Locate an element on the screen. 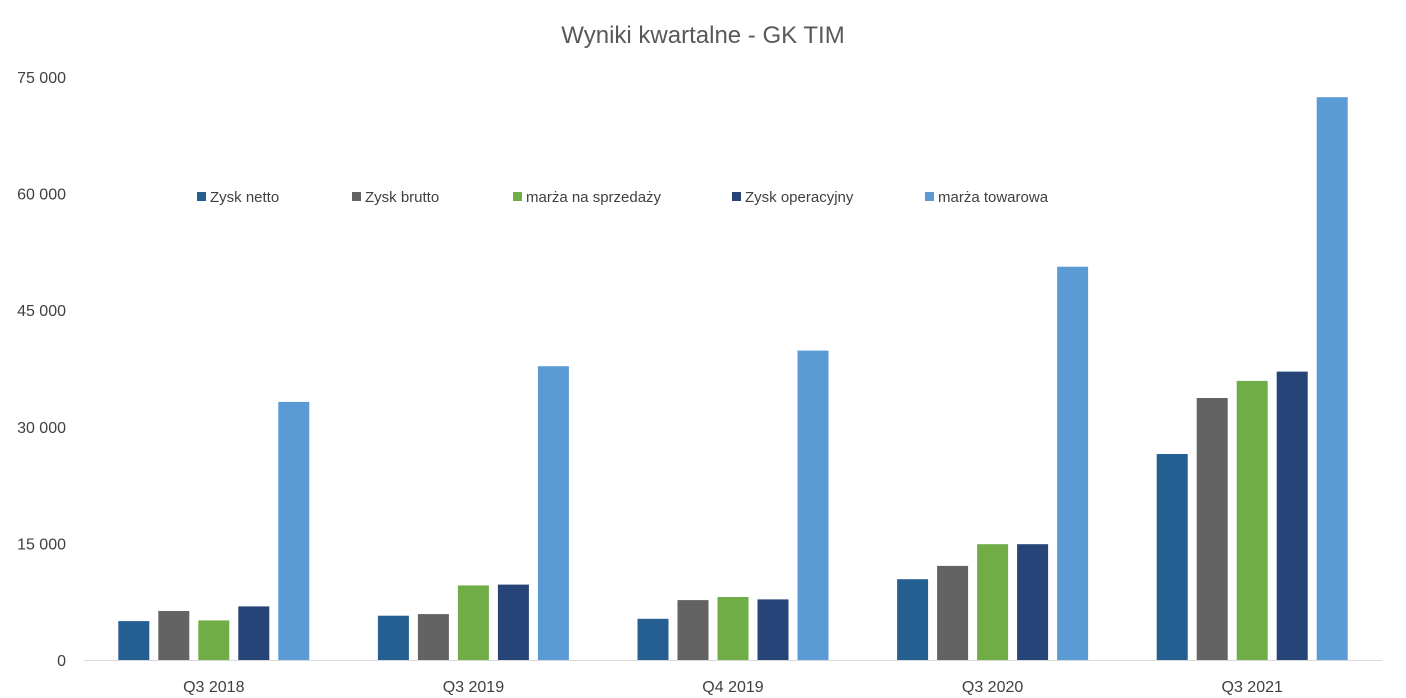 This screenshot has width=1406, height=698. legend-item: marża towarowa is located at coordinates (987, 197).